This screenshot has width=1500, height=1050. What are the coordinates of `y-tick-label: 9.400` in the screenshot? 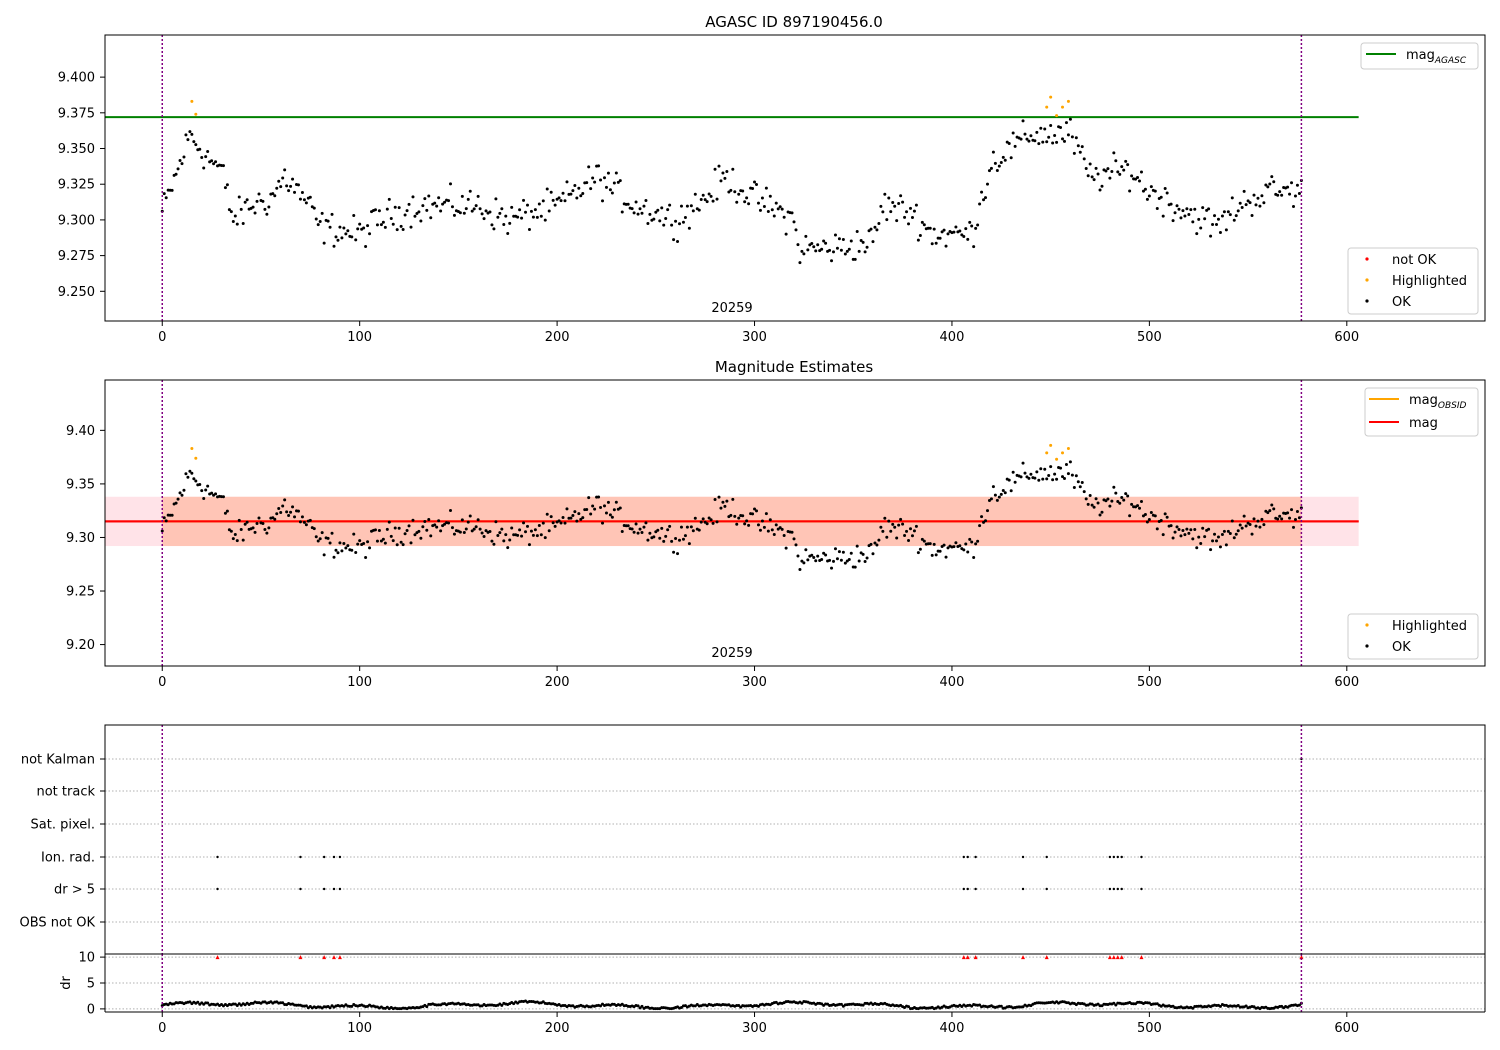 It's located at (76, 78).